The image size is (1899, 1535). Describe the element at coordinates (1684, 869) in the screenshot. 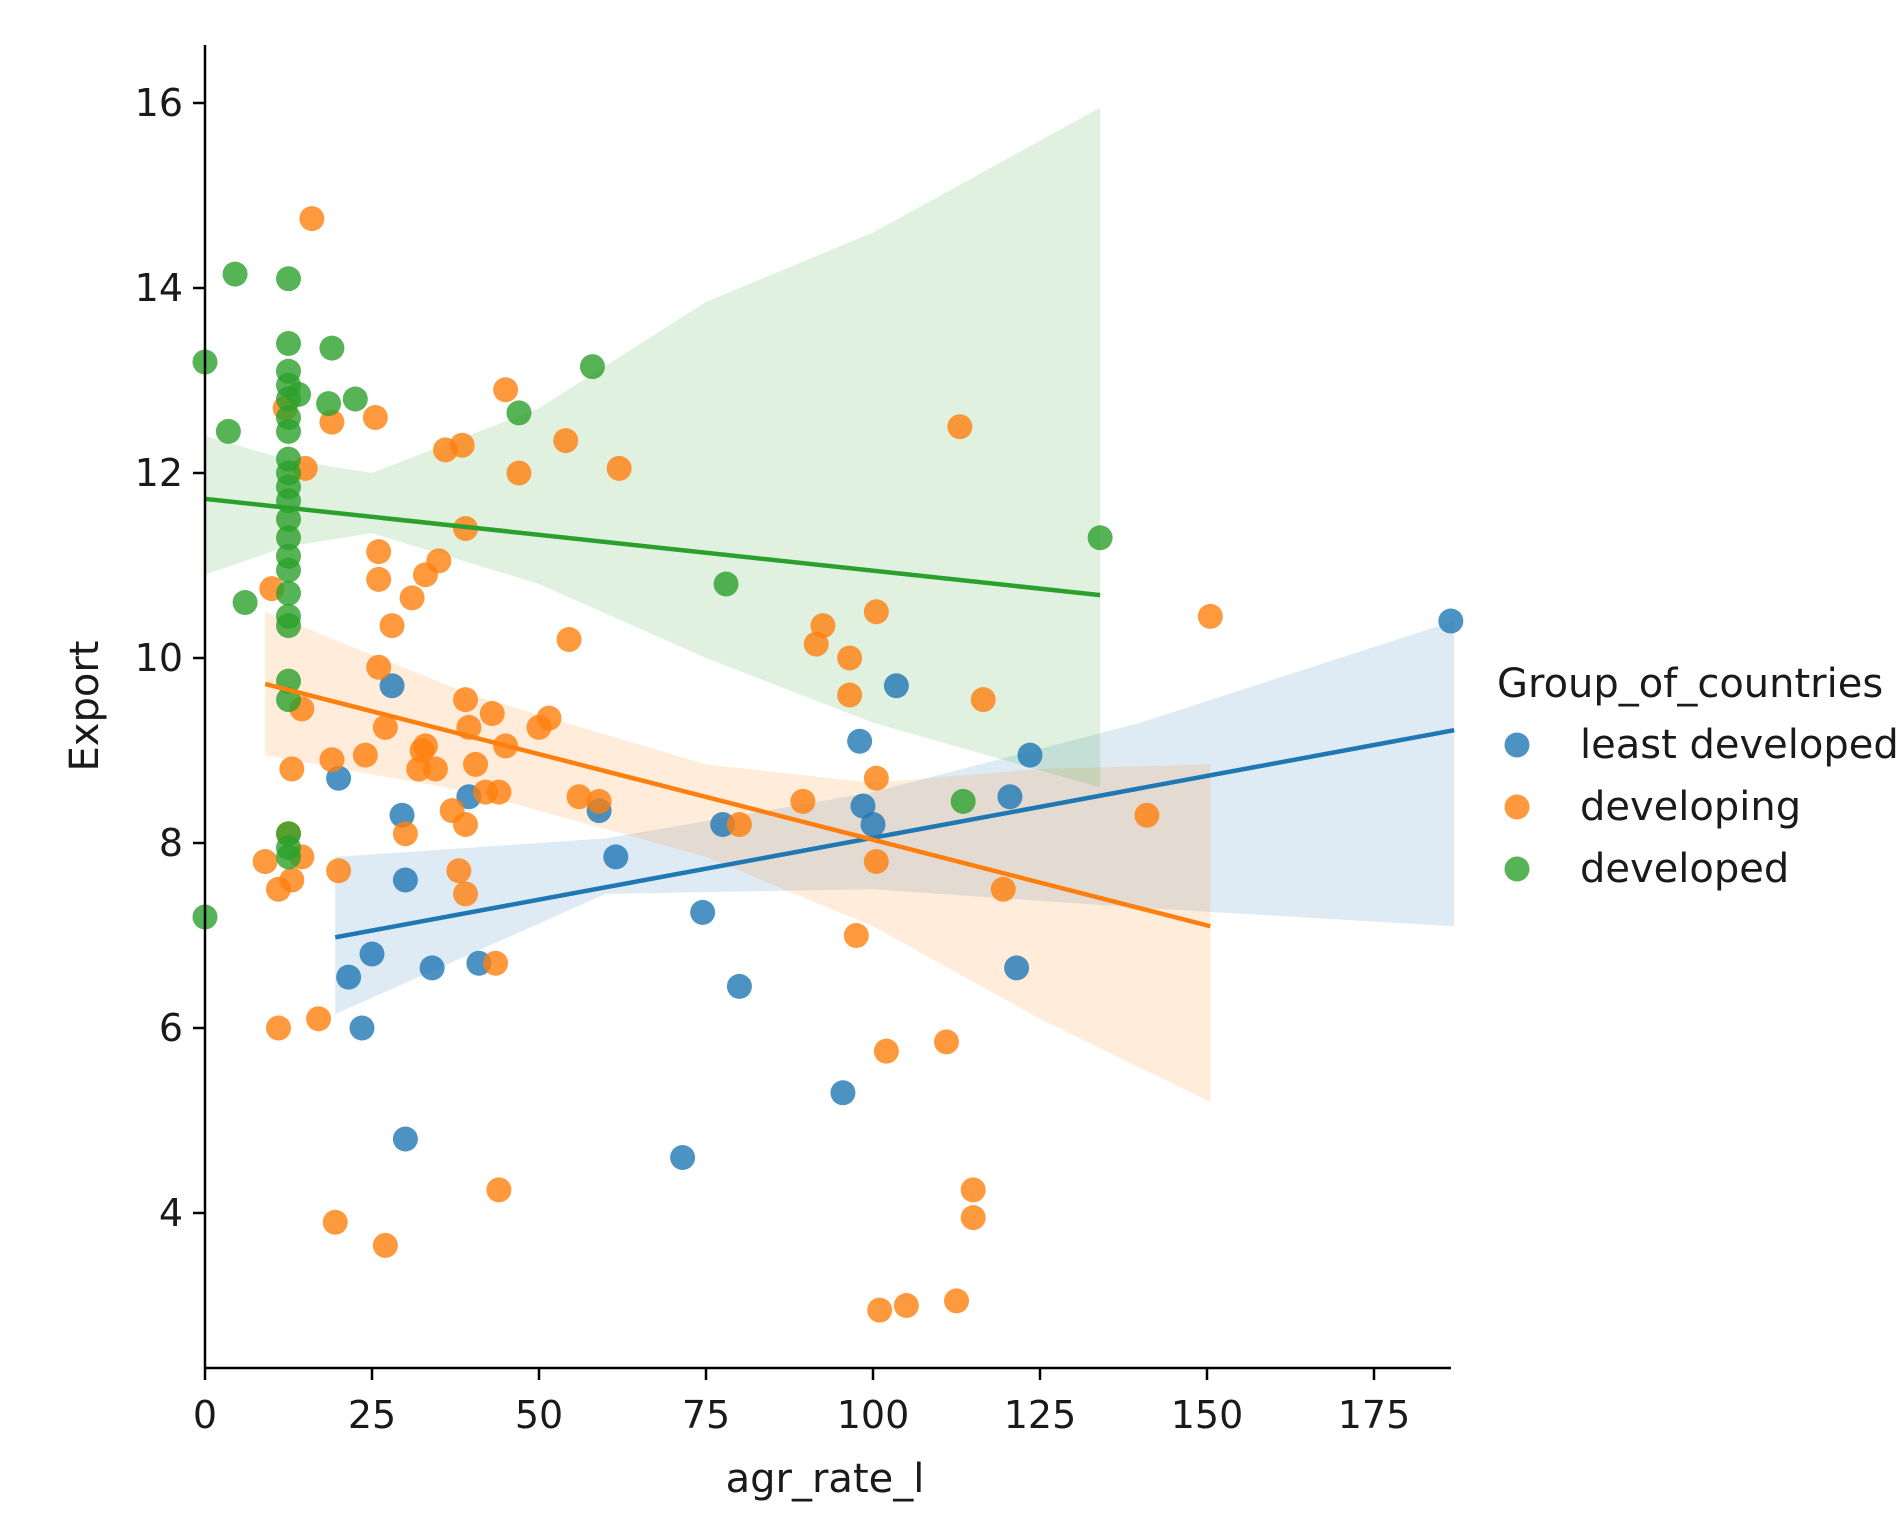

I see `legend-label-2: developed` at that location.